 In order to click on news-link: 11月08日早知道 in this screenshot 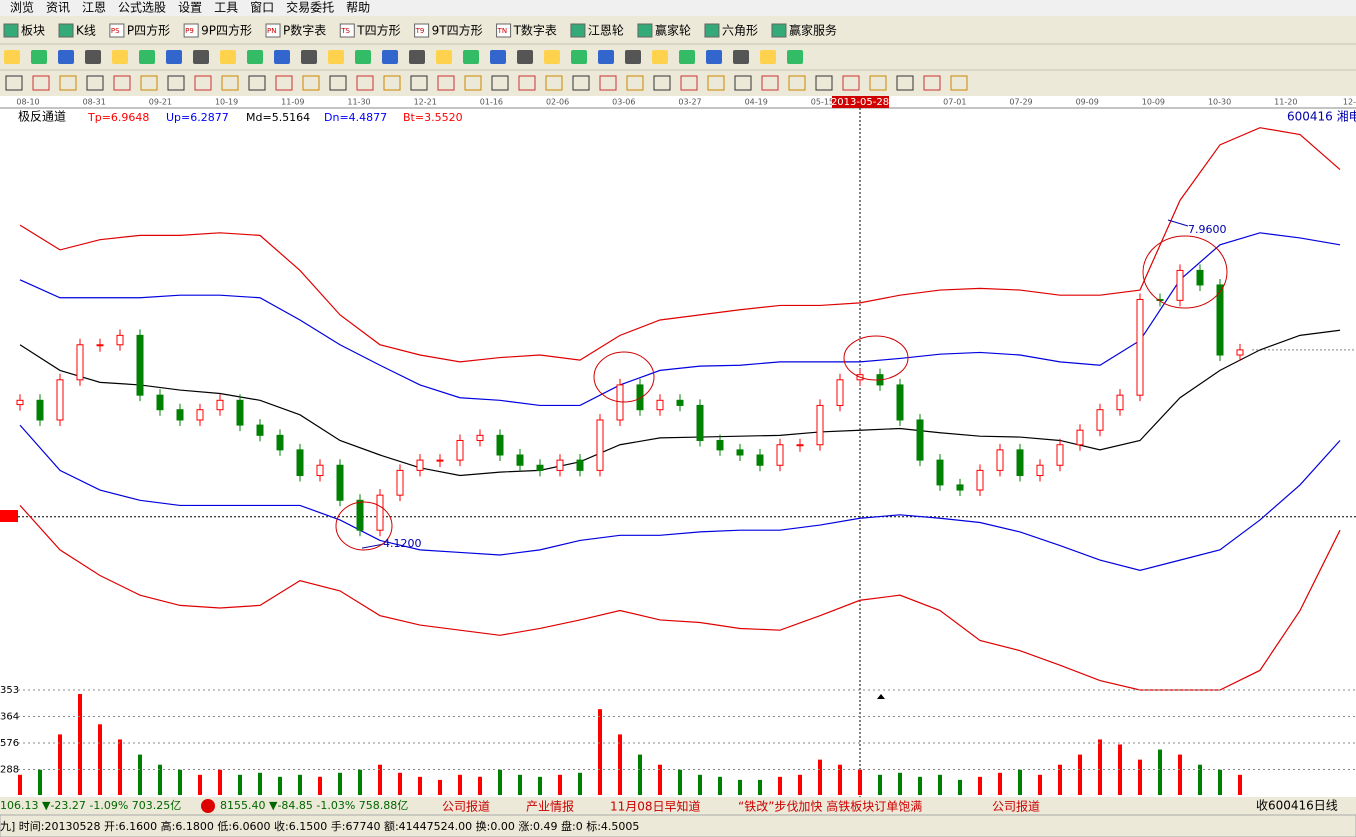, I will do `click(655, 807)`.